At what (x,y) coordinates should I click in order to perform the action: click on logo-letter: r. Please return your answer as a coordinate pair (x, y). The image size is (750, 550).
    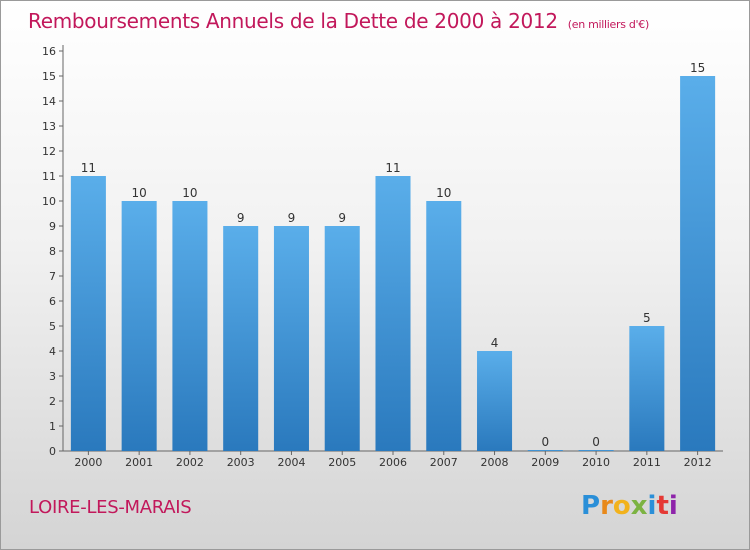
    Looking at the image, I should click on (606, 506).